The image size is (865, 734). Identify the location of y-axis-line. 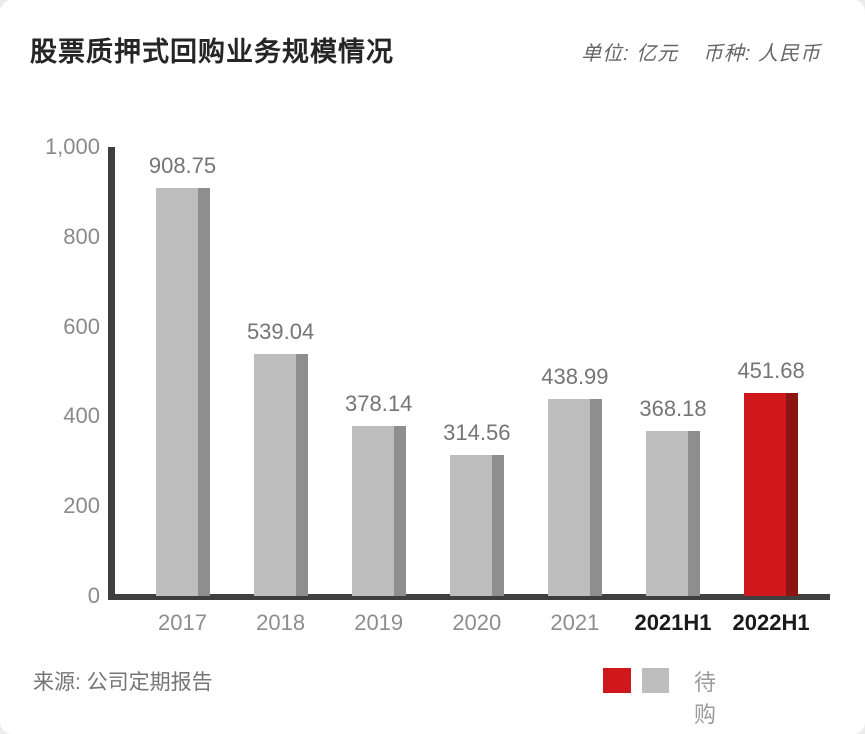
(111, 373).